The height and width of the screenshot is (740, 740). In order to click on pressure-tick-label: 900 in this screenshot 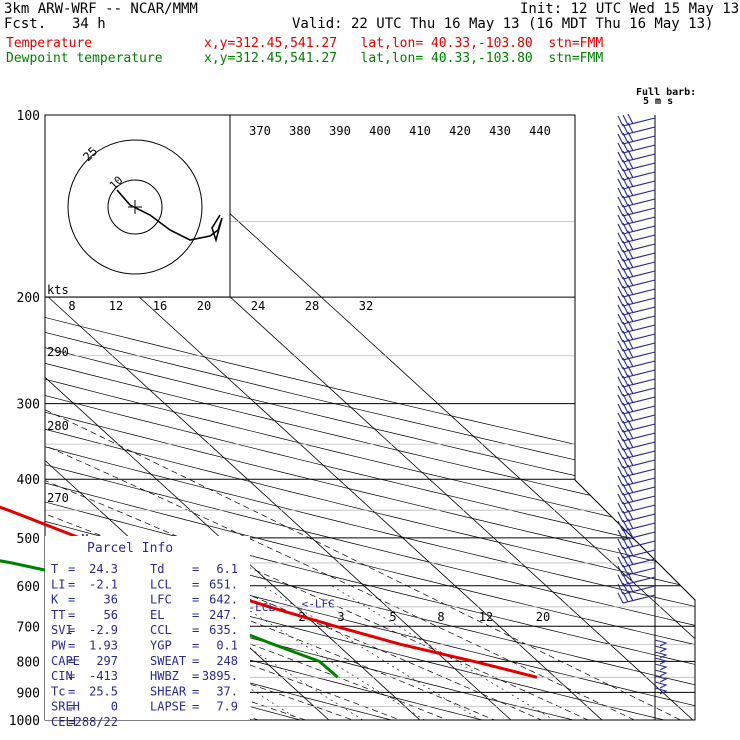, I will do `click(28, 693)`.